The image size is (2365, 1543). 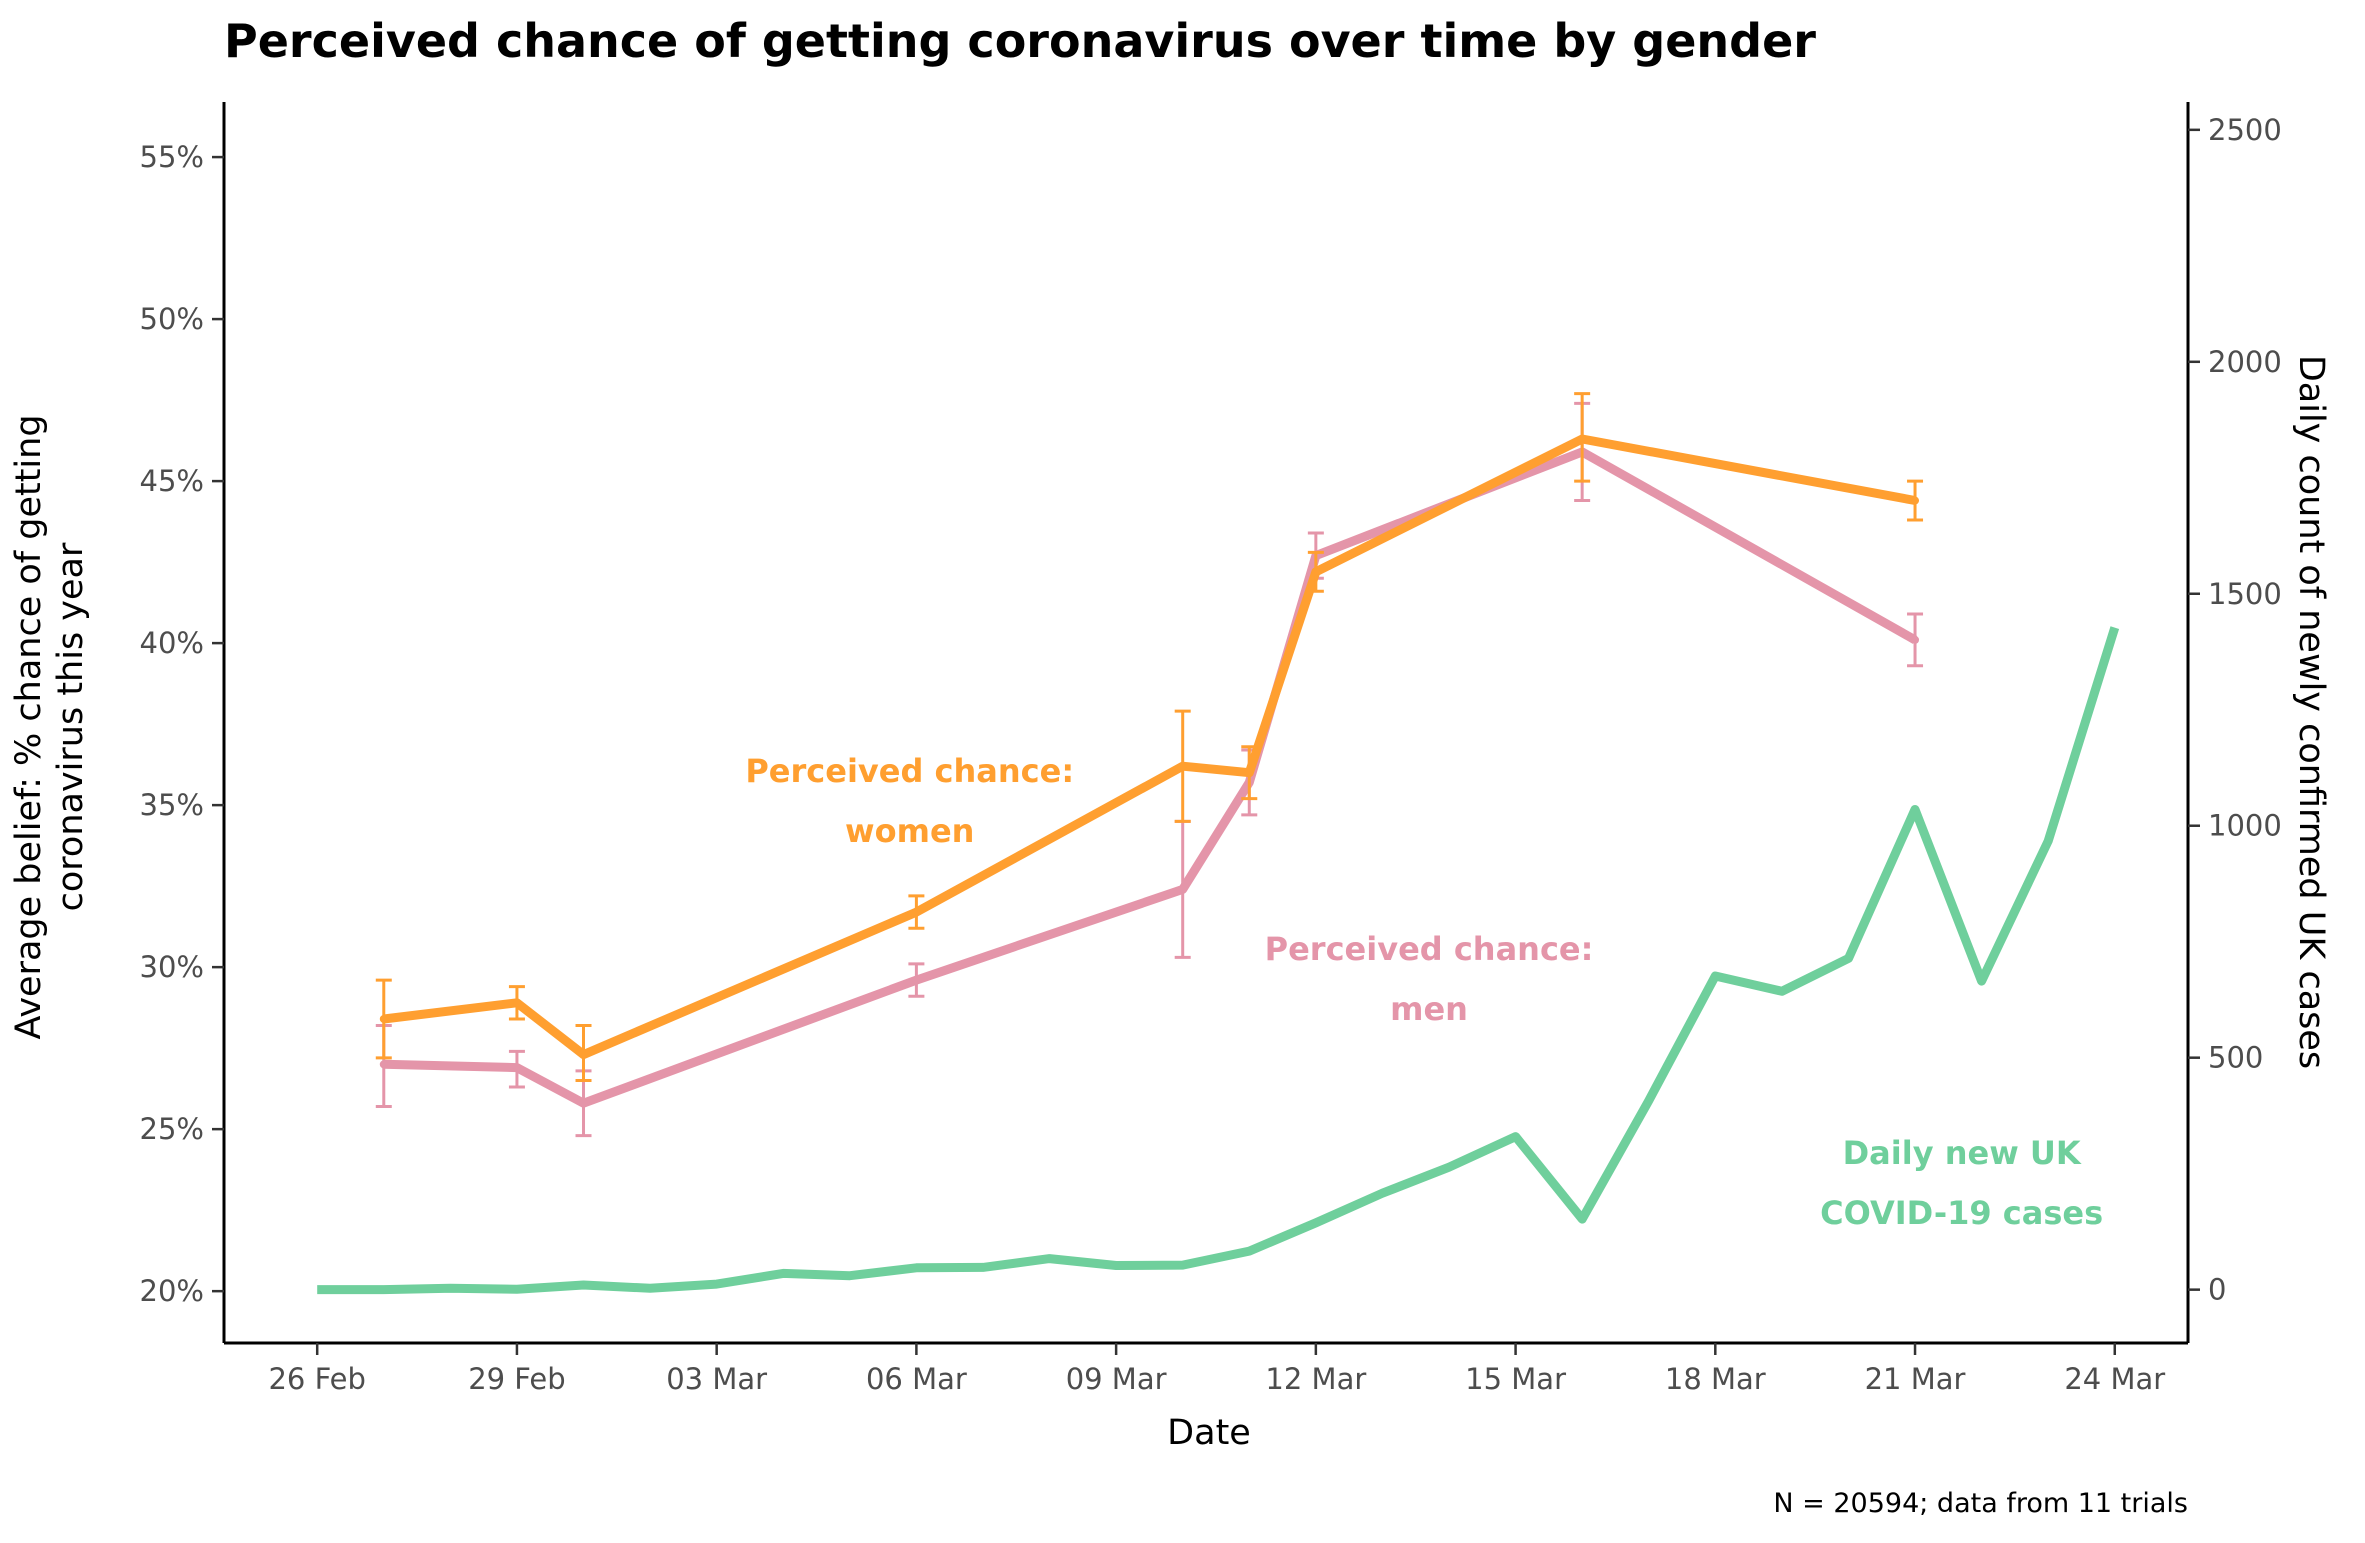 I want to click on annotation-label: men, so click(x=1429, y=1009).